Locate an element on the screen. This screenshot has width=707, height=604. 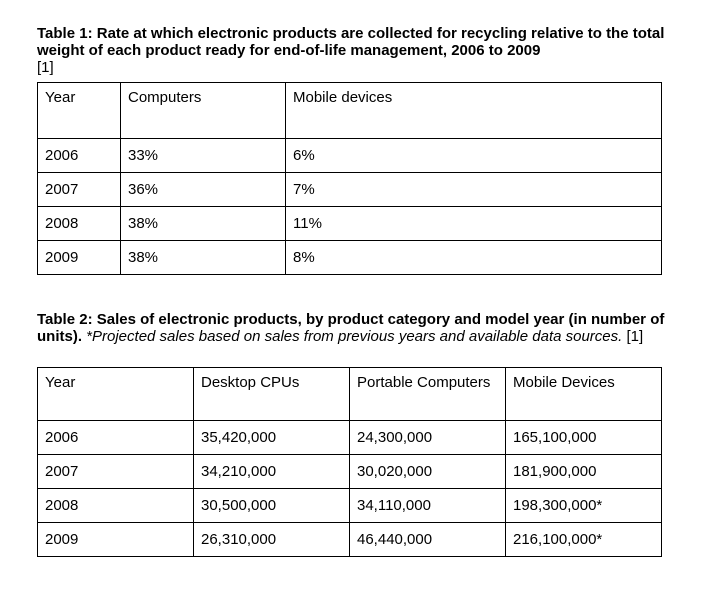
table-cell: 6% is located at coordinates (473, 155).